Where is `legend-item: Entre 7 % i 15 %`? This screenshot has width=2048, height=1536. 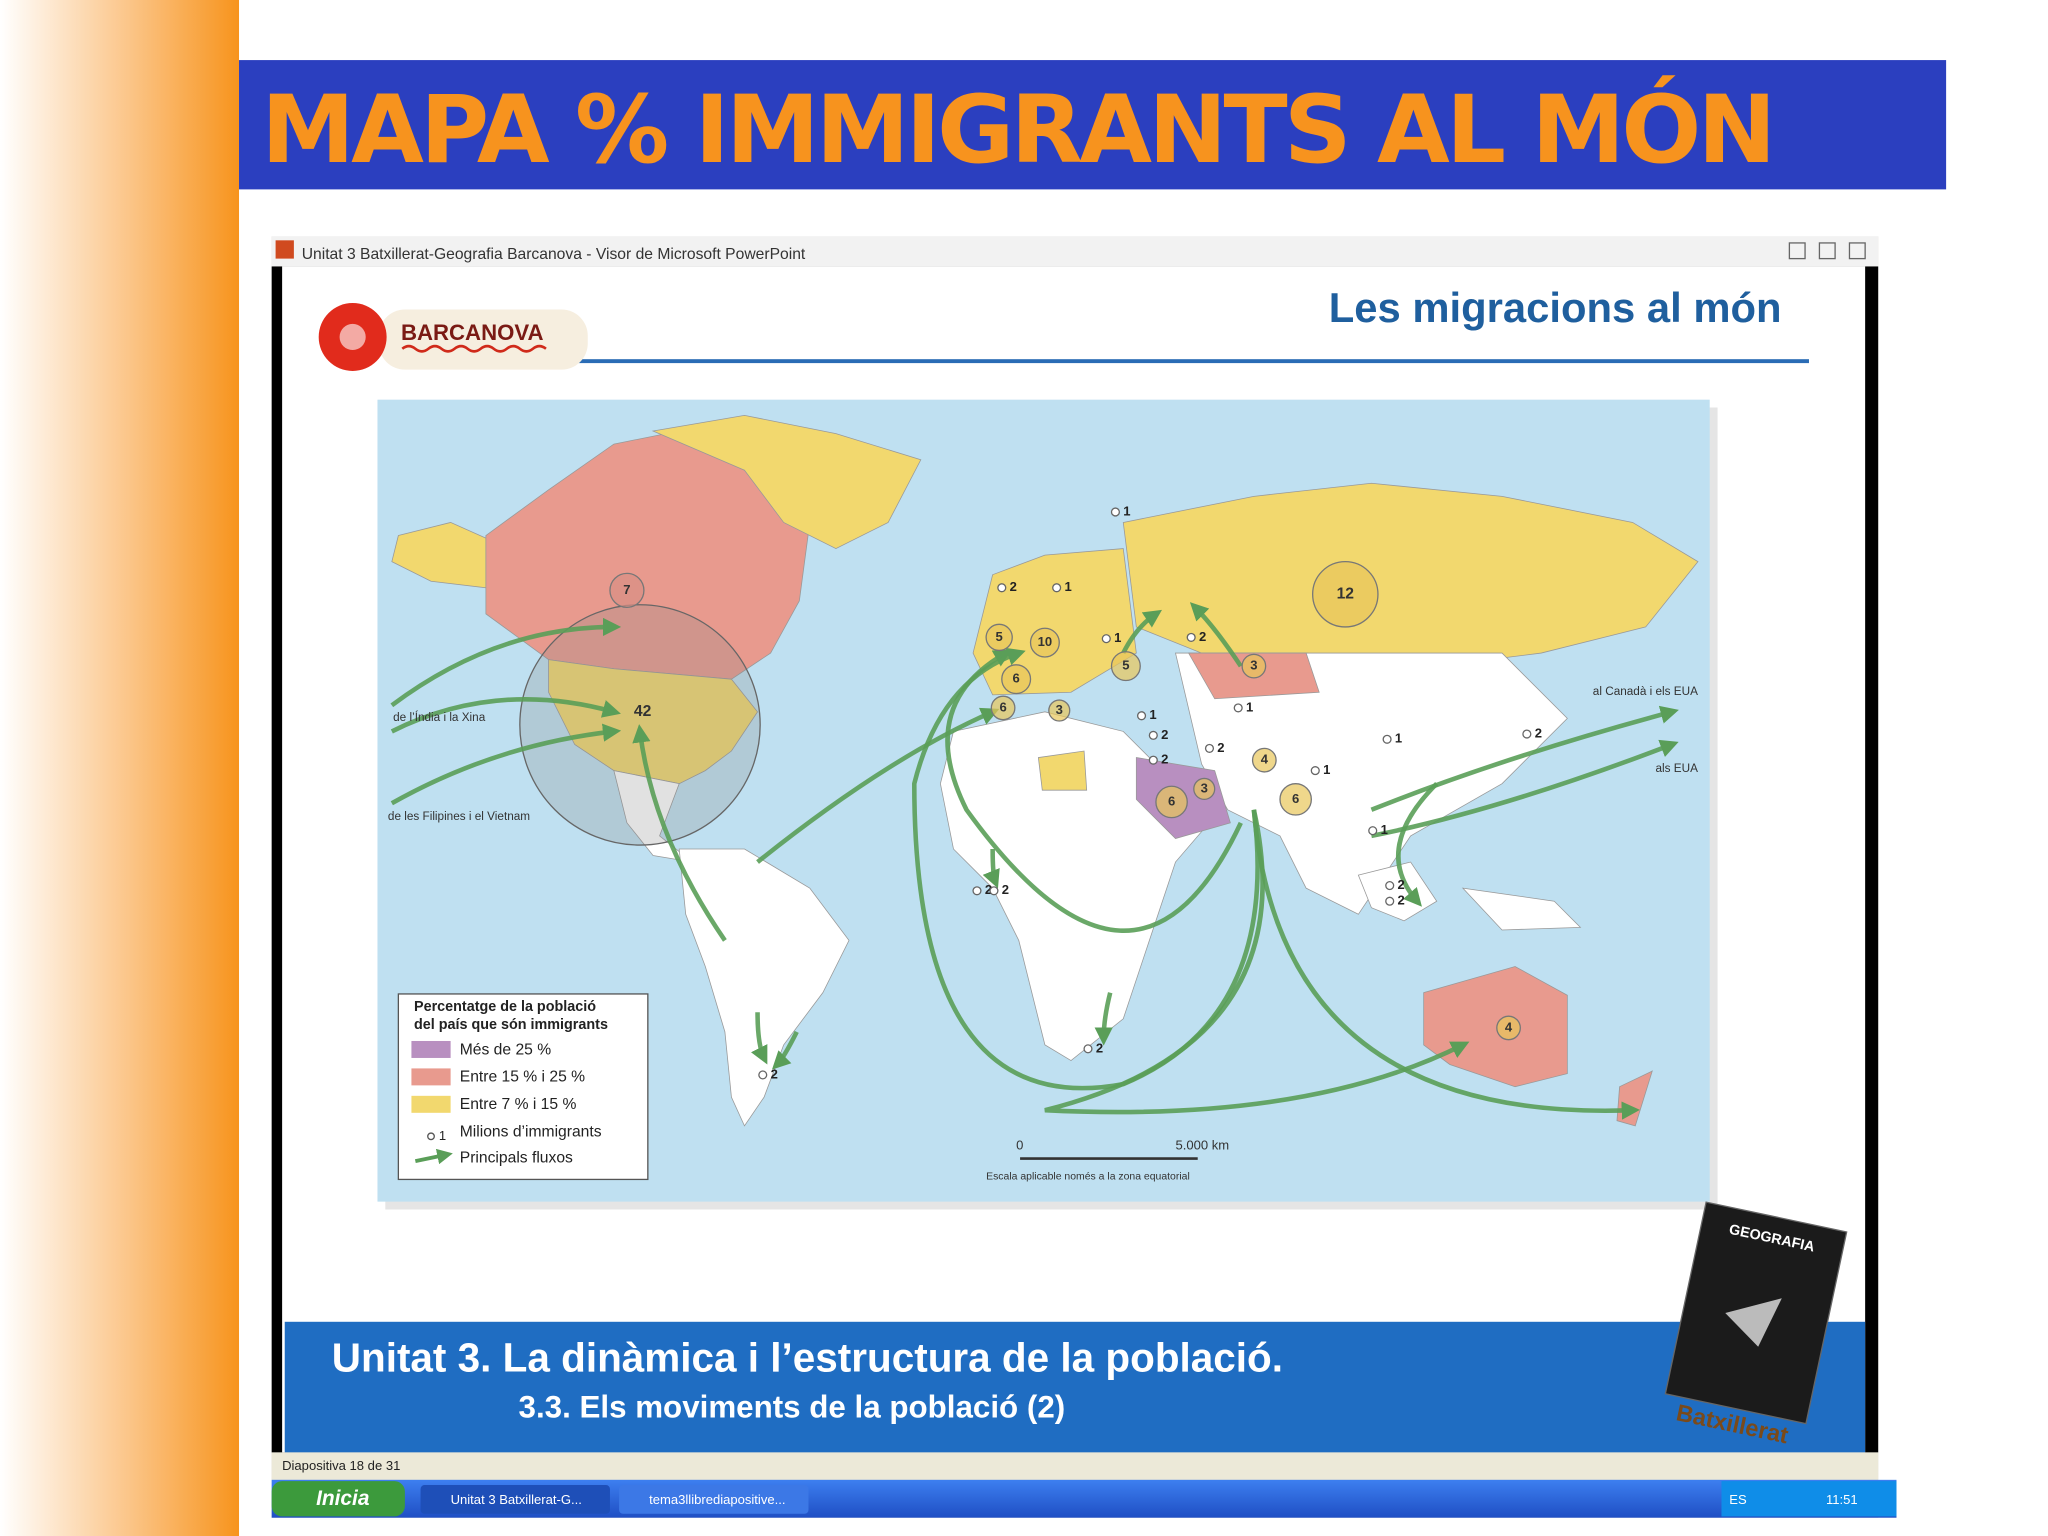 legend-item: Entre 7 % i 15 % is located at coordinates (518, 1104).